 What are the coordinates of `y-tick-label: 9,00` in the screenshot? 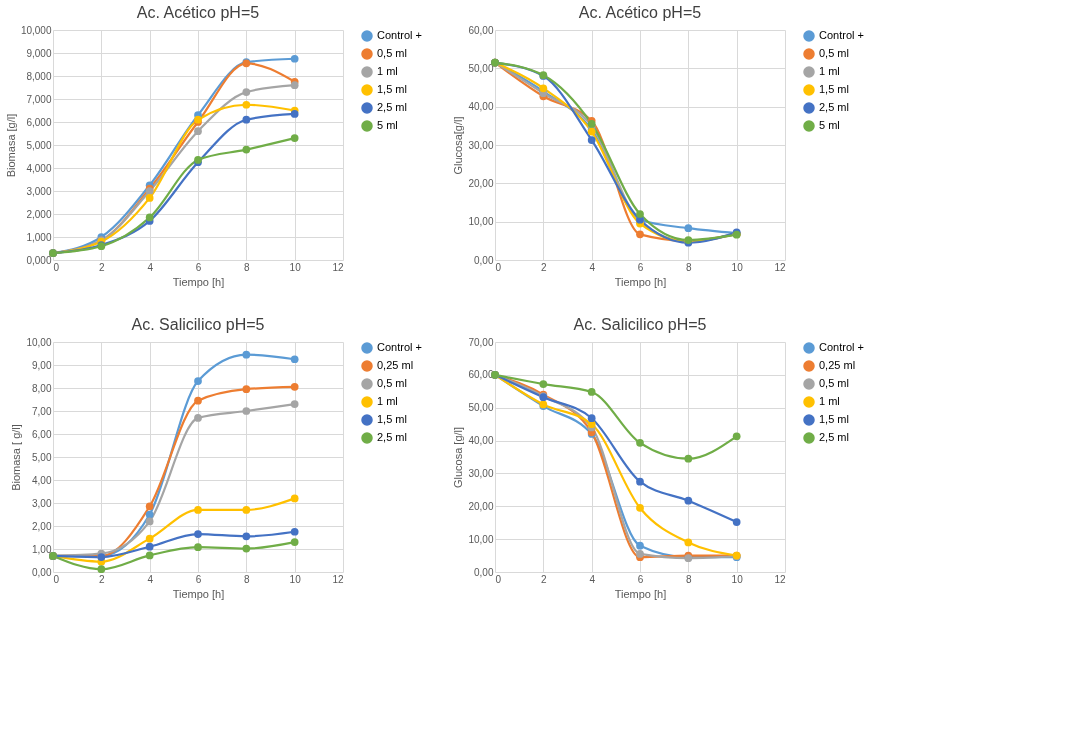 It's located at (42, 365).